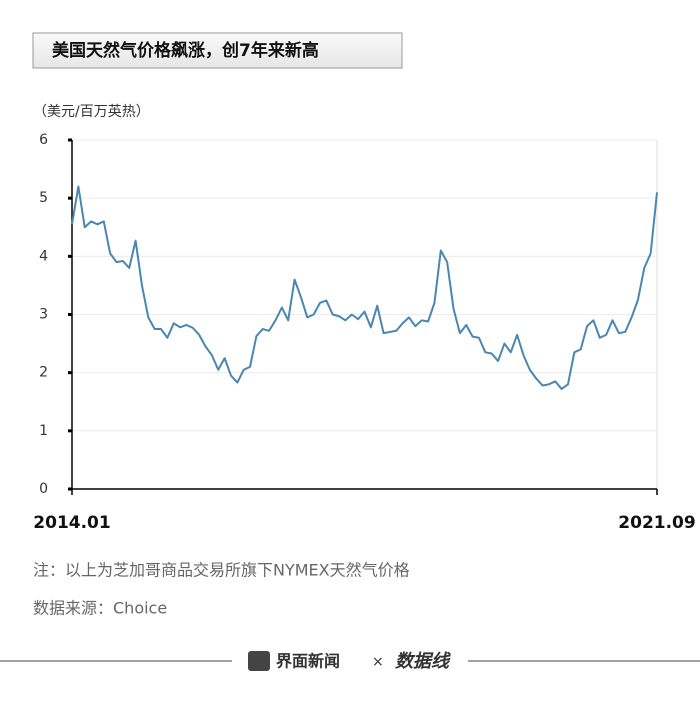  I want to click on y-tick-label: 3, so click(43, 315).